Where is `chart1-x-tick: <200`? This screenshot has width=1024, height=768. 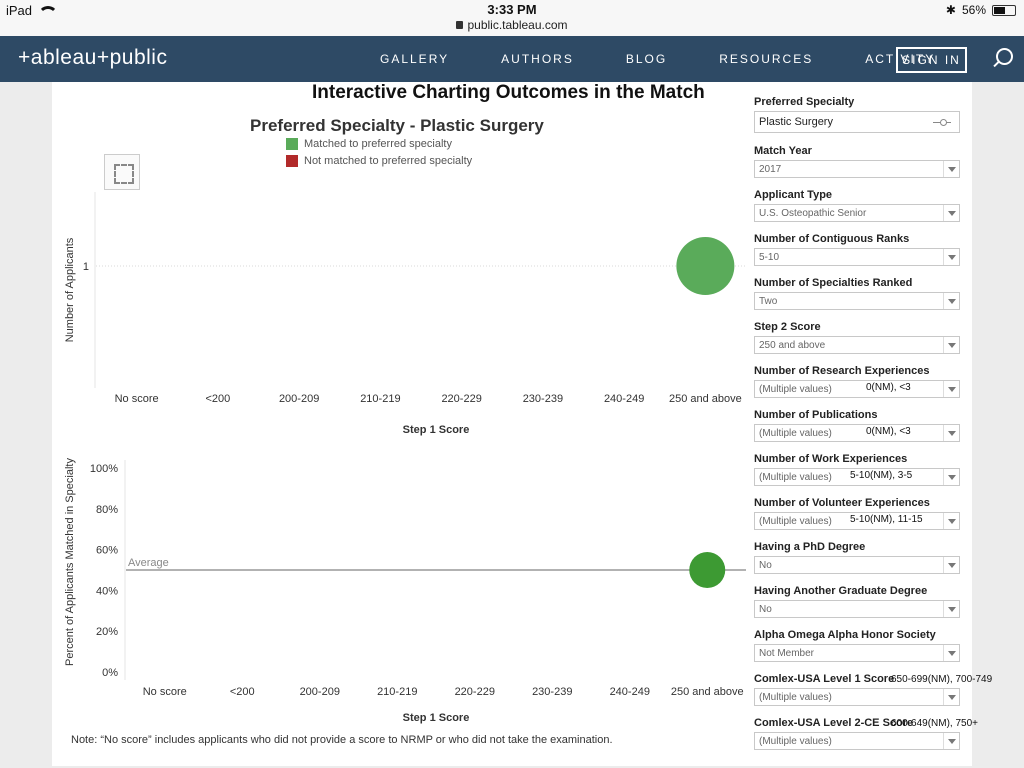
chart1-x-tick: <200 is located at coordinates (217, 399).